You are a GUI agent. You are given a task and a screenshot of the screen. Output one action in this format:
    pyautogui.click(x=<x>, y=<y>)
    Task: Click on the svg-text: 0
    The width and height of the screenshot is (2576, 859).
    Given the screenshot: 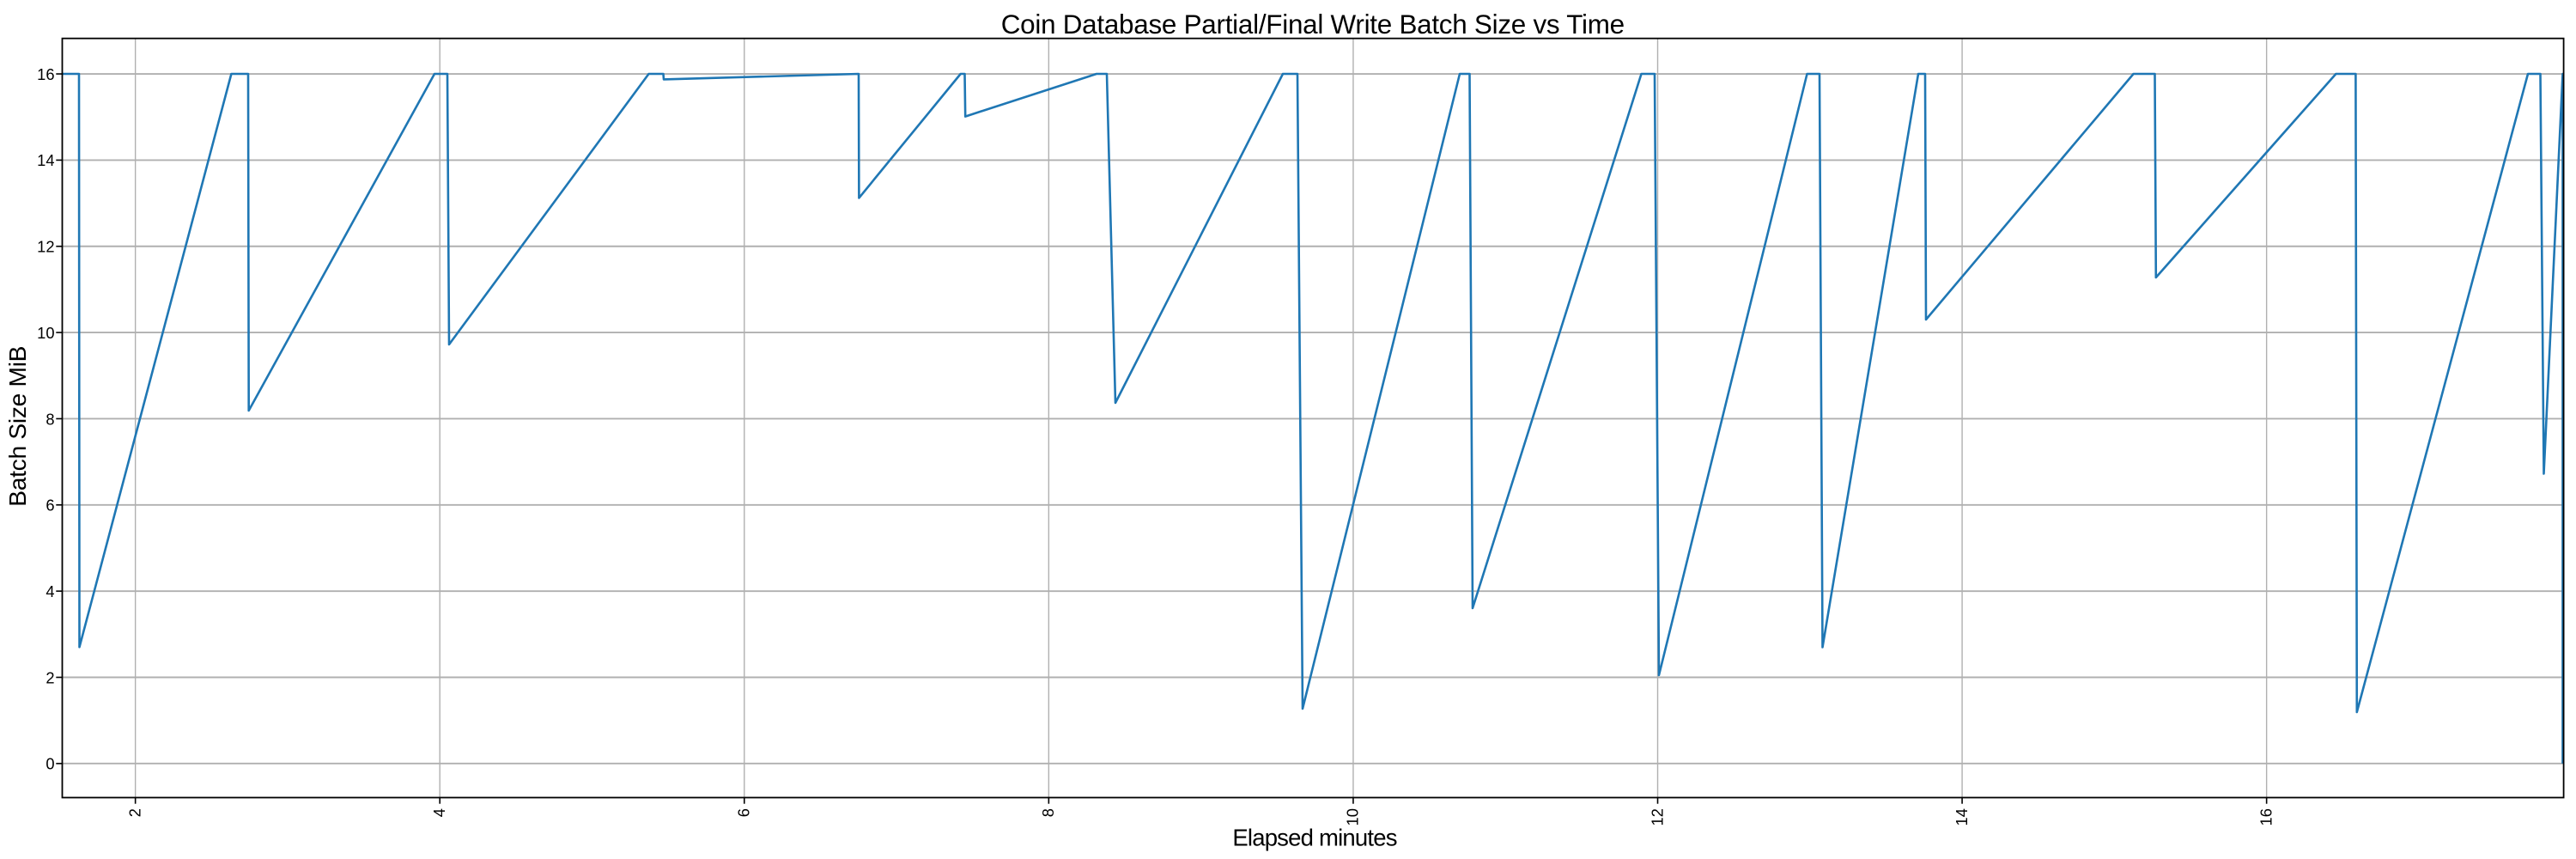 What is the action you would take?
    pyautogui.click(x=50, y=764)
    